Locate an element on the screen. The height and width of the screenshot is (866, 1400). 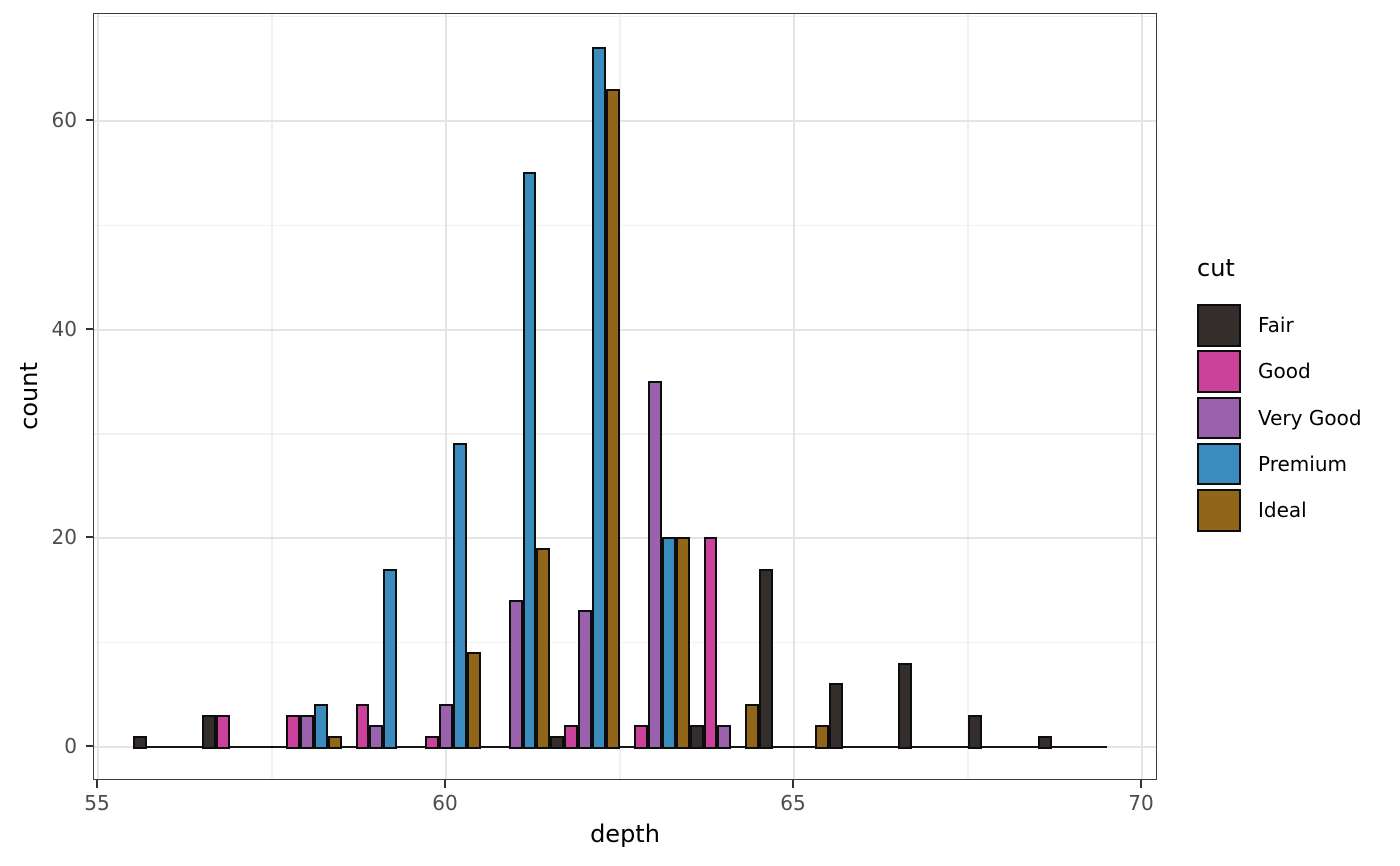
x-axis-tick-label: 60 is located at coordinates (445, 803).